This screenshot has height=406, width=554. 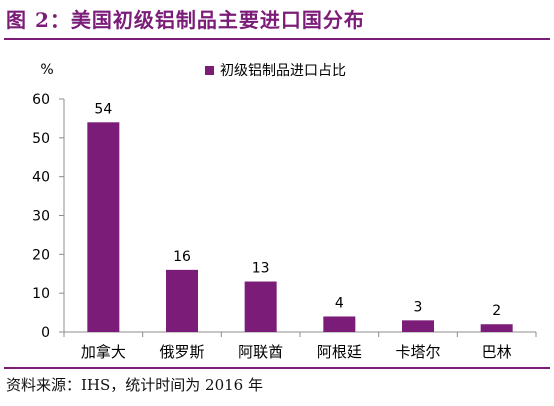 What do you see at coordinates (41, 217) in the screenshot?
I see `y-tick-label: 30` at bounding box center [41, 217].